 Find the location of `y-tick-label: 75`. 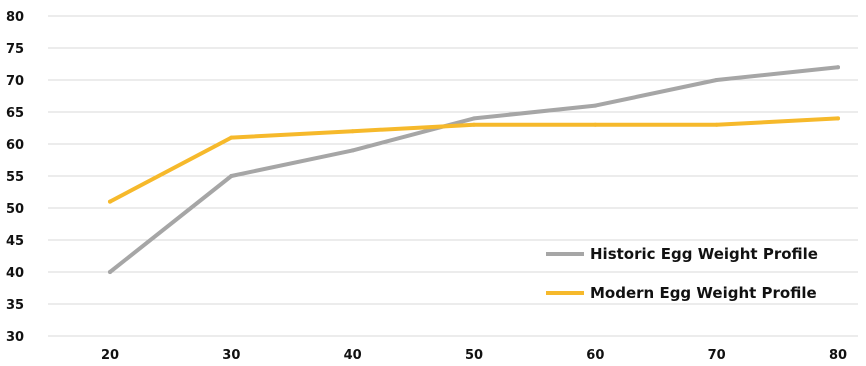

y-tick-label: 75 is located at coordinates (15, 49).